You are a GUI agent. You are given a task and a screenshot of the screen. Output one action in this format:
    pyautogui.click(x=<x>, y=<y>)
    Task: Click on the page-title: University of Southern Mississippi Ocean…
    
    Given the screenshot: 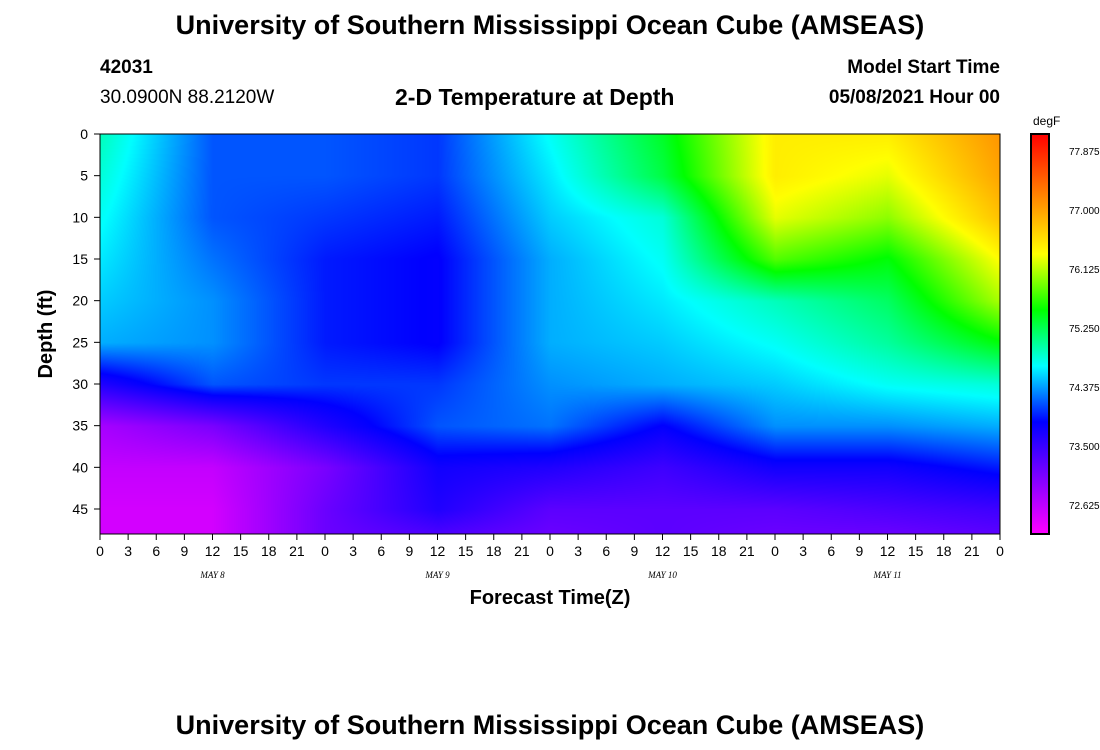 What is the action you would take?
    pyautogui.click(x=550, y=25)
    